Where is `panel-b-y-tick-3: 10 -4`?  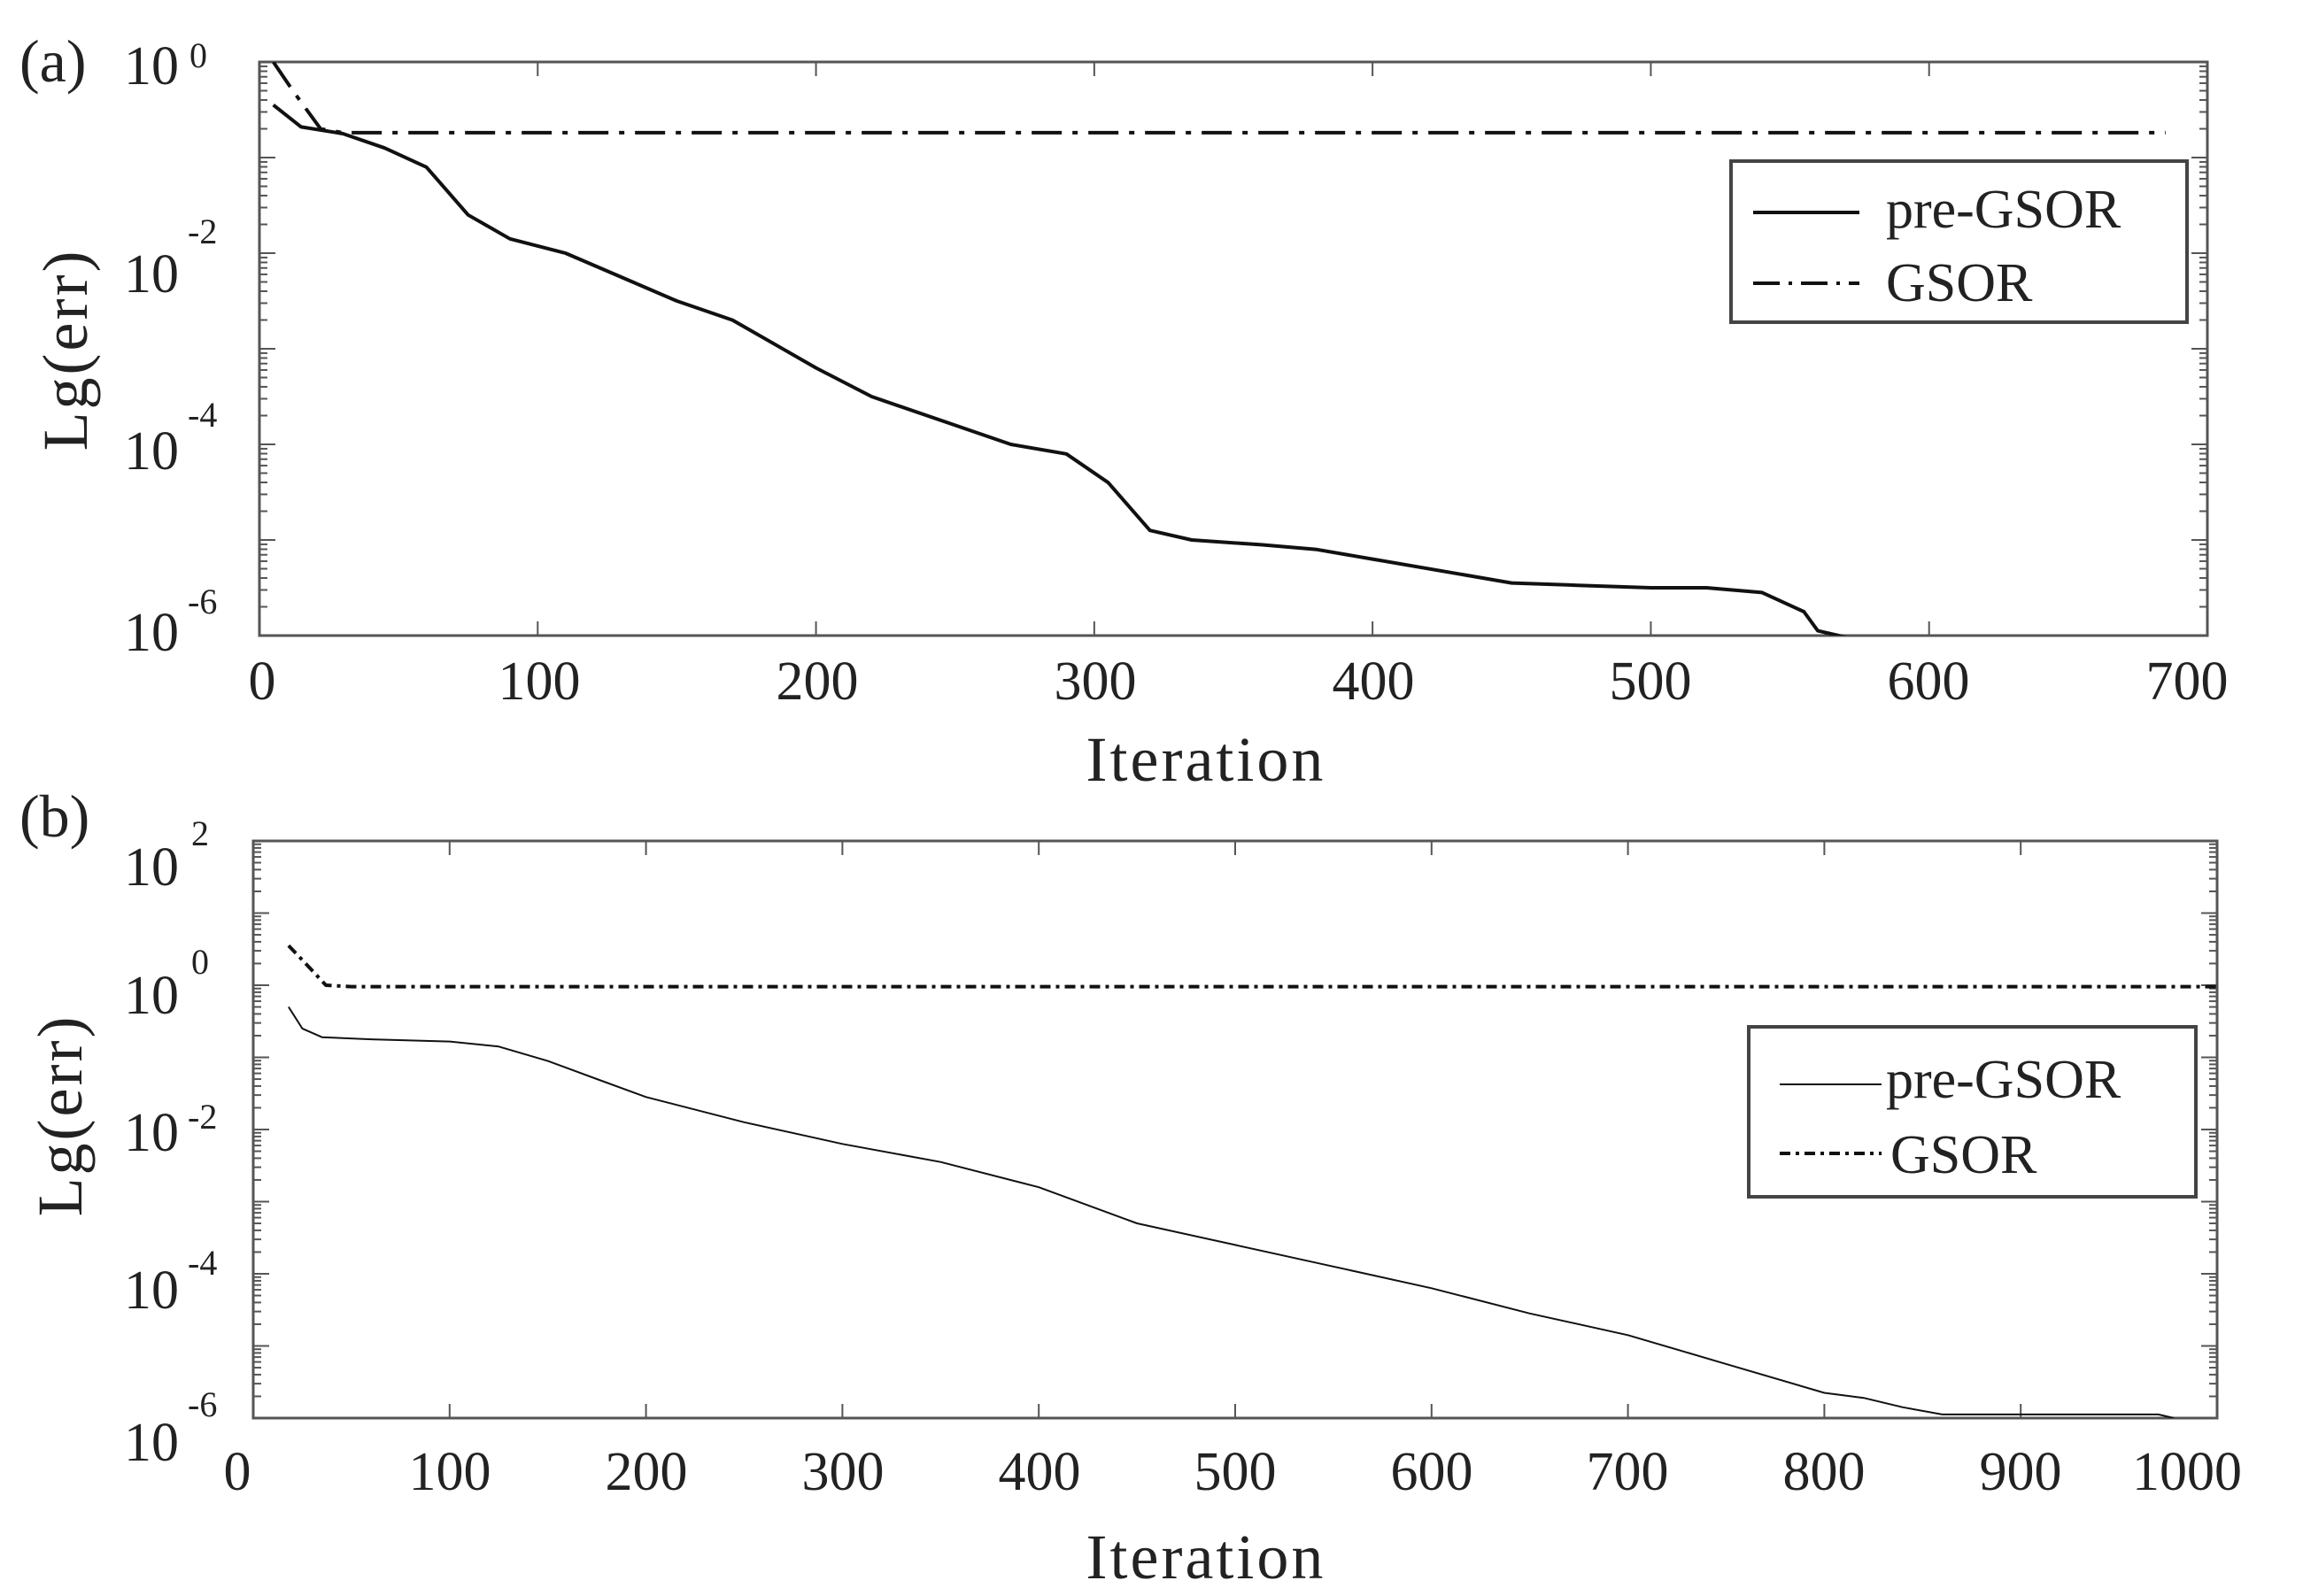 panel-b-y-tick-3: 10 -4 is located at coordinates (170, 1282).